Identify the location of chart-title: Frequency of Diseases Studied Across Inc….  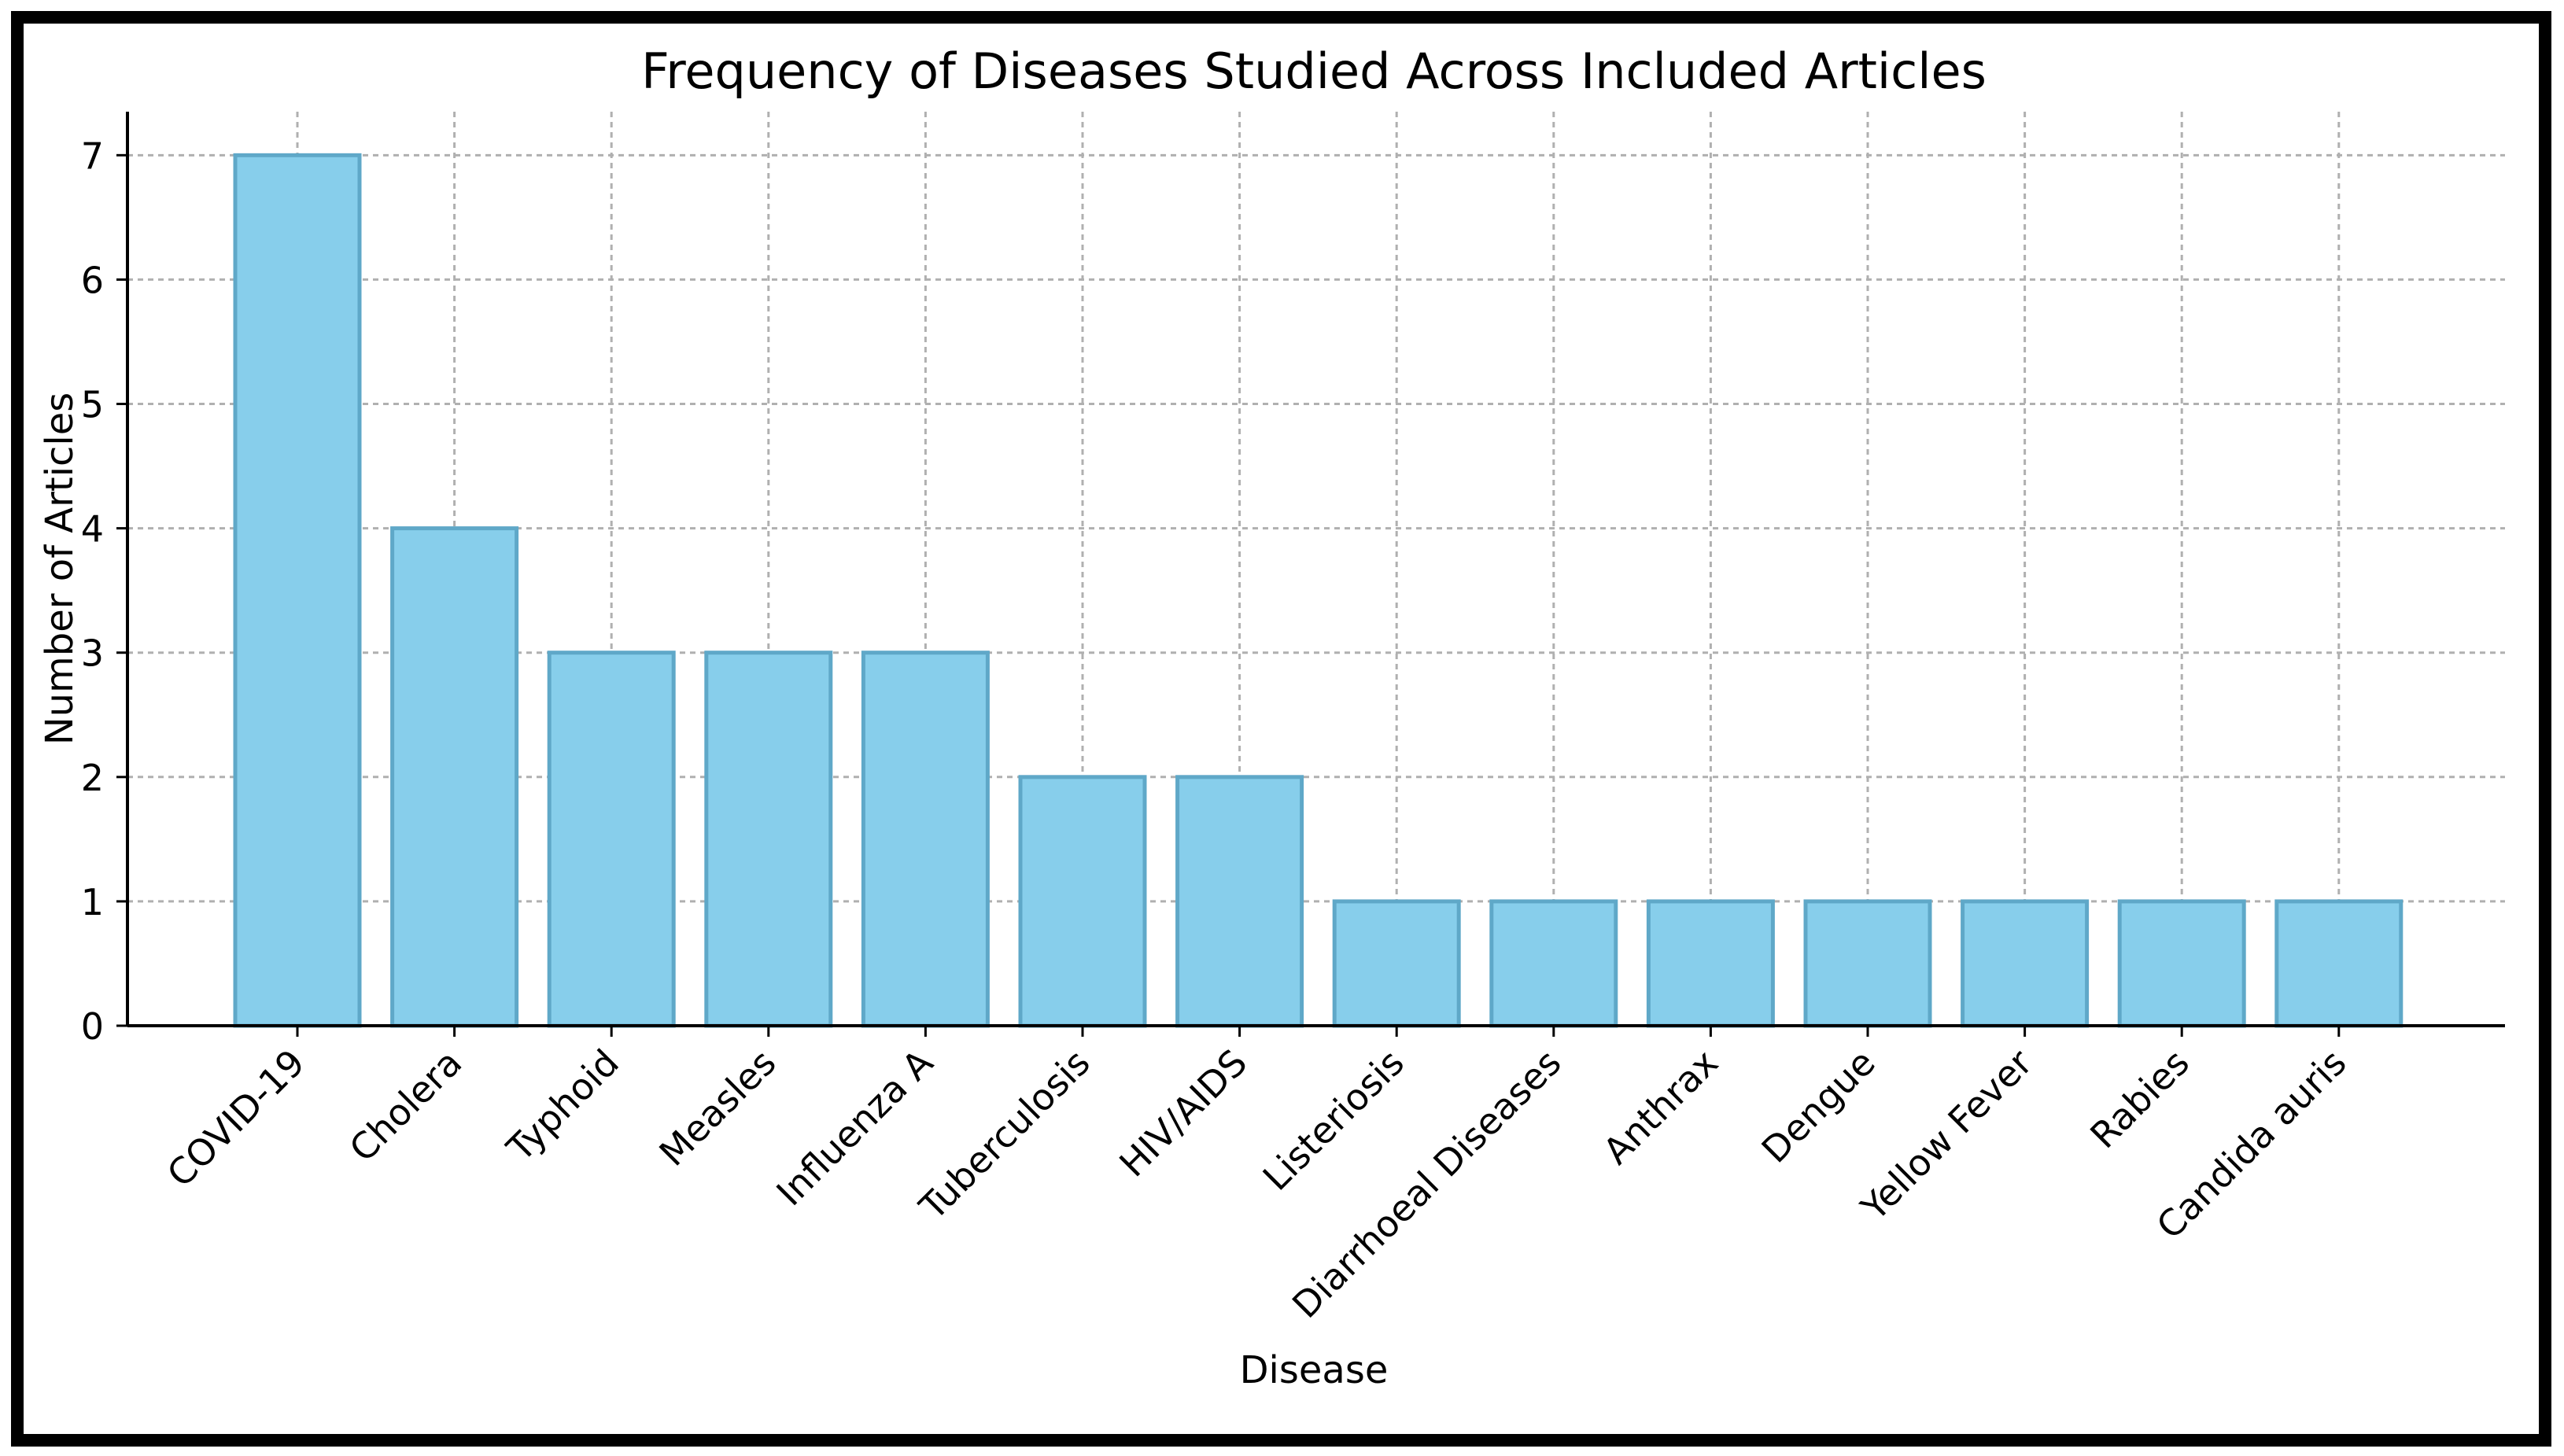
(1314, 71).